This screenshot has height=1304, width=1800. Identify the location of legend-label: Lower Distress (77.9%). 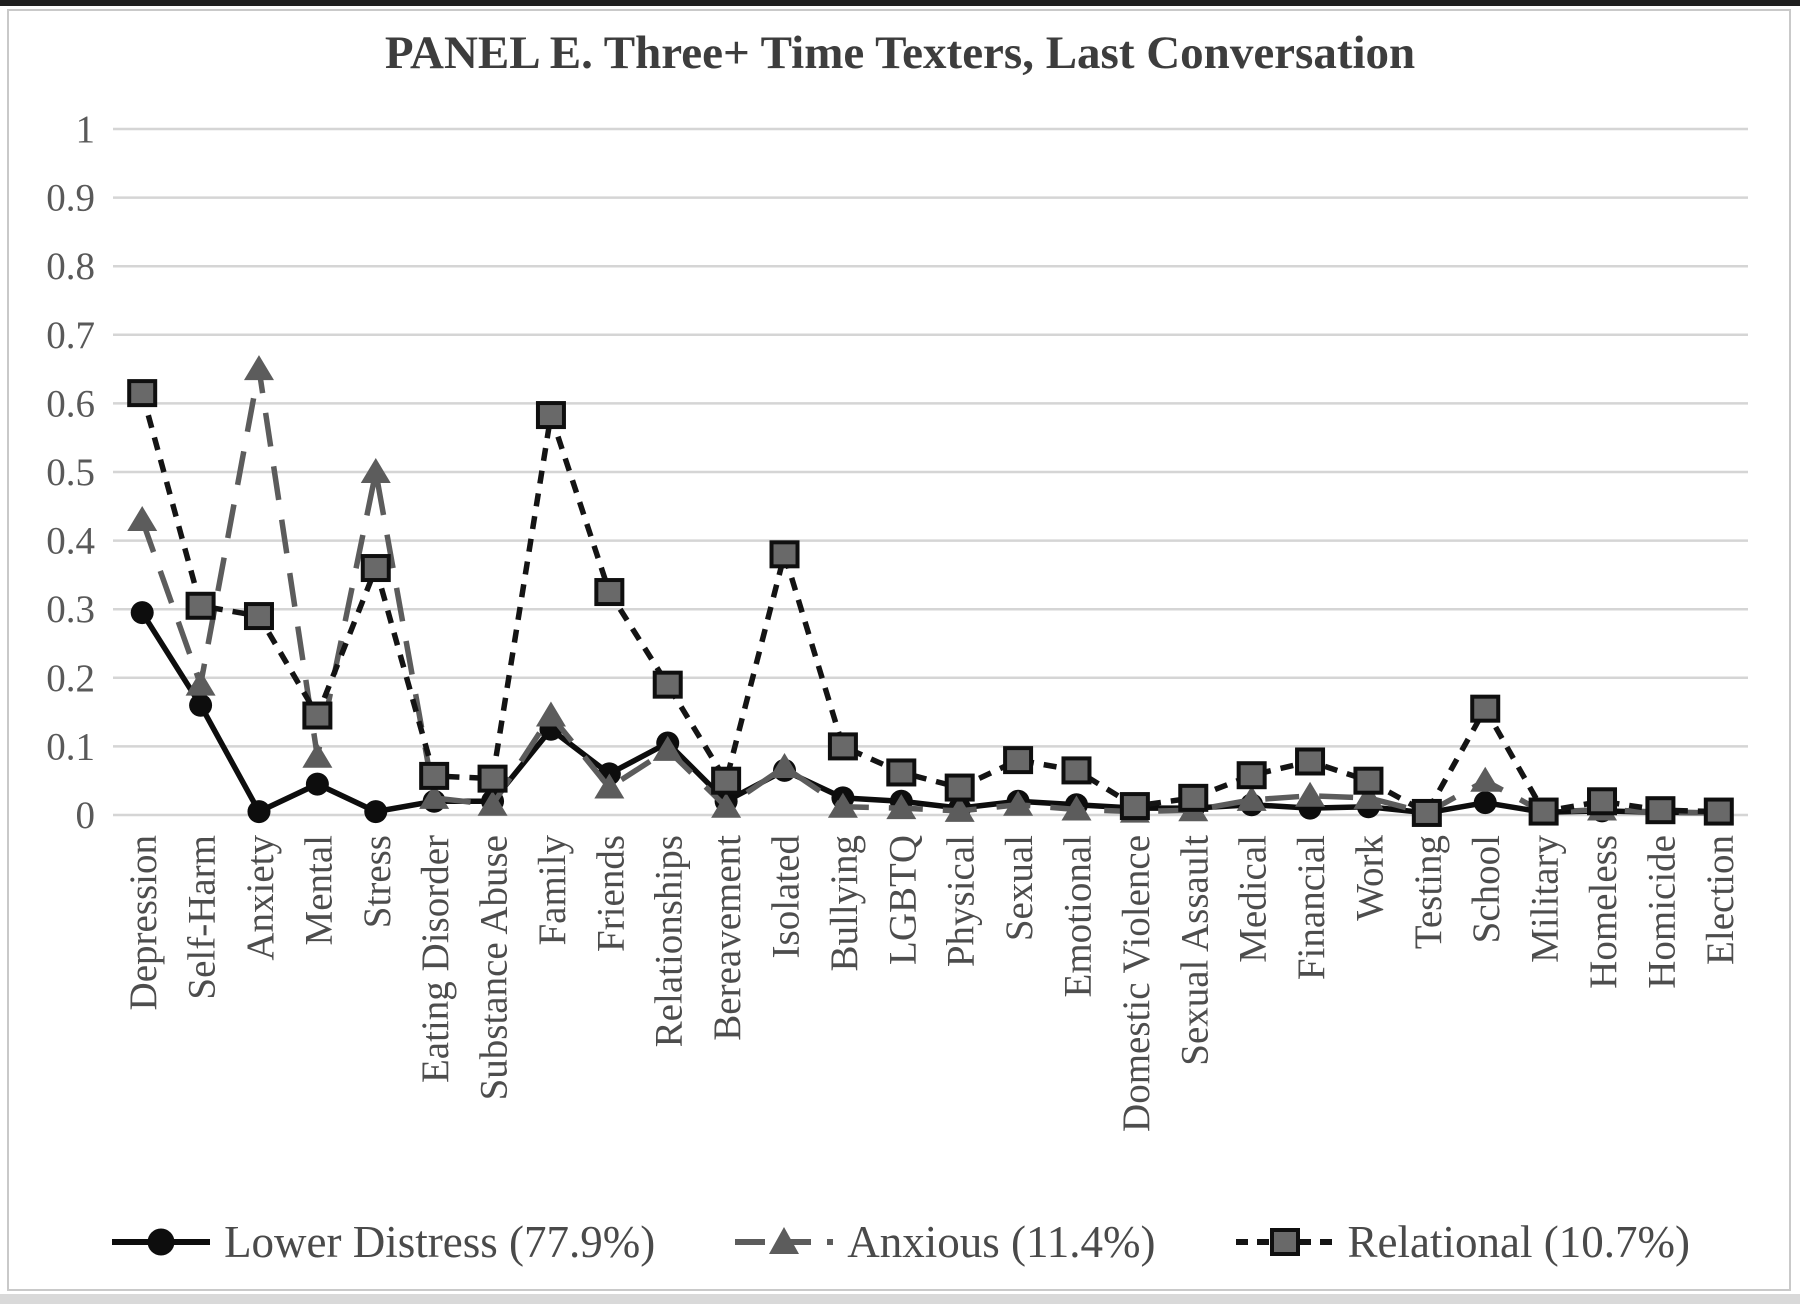
(440, 1242).